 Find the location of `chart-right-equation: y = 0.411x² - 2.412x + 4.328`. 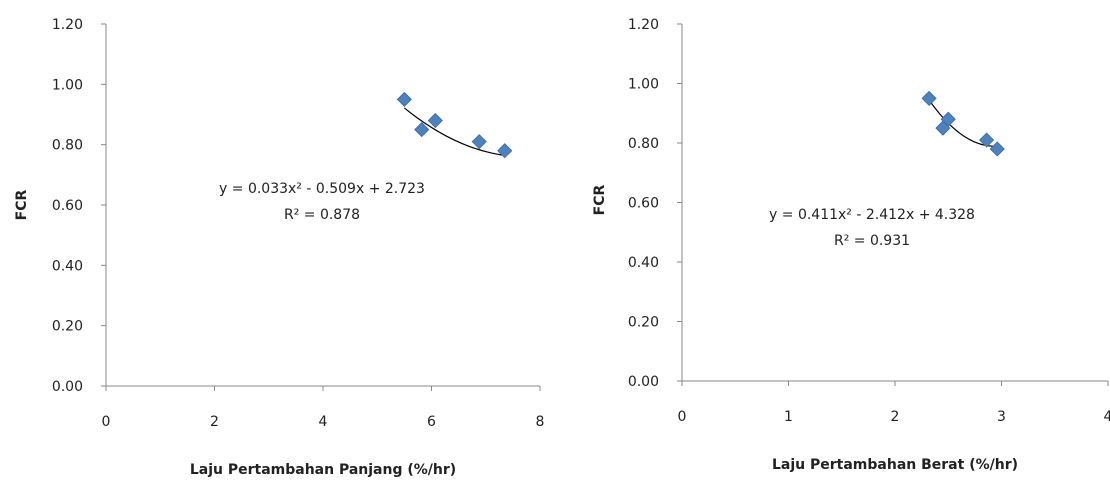

chart-right-equation: y = 0.411x² - 2.412x + 4.328 is located at coordinates (872, 215).